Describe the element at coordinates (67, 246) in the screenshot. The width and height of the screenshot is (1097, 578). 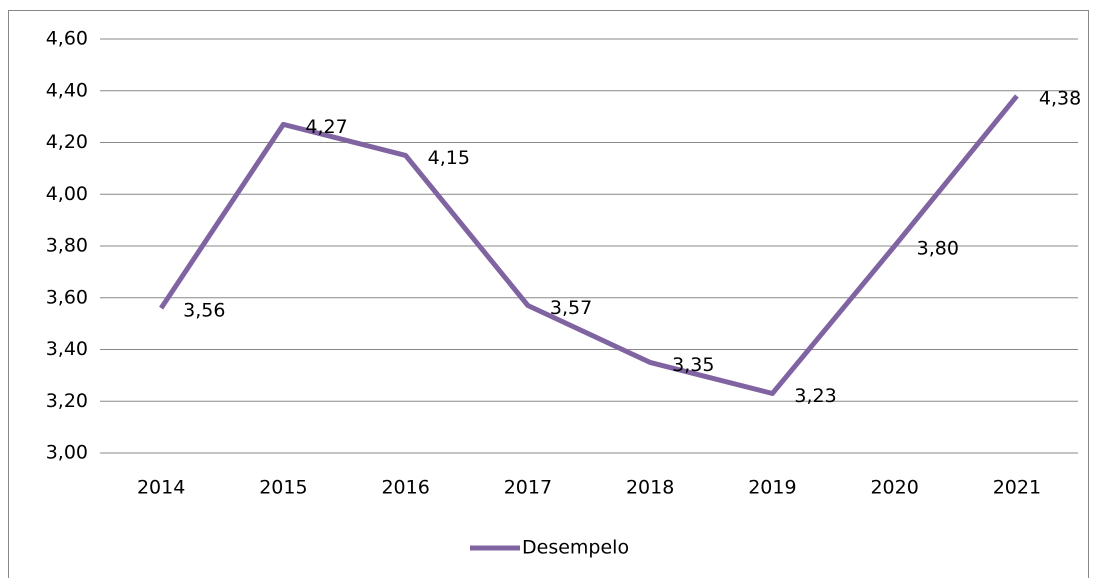
I see `y-tick-label: 3,80` at that location.